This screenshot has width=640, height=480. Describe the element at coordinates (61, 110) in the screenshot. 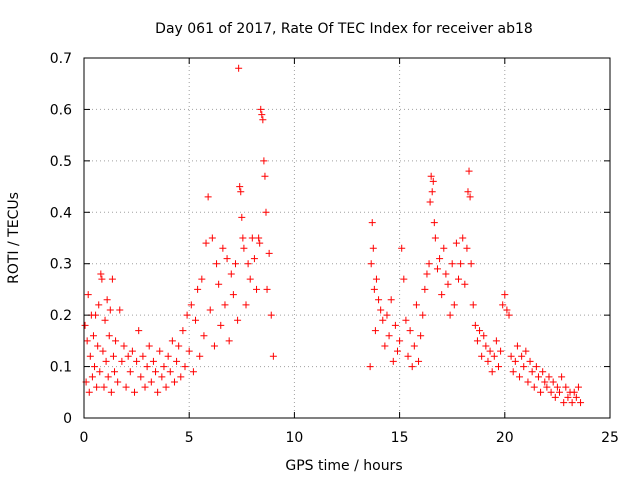

I see `y-tick-label: 0.6` at that location.